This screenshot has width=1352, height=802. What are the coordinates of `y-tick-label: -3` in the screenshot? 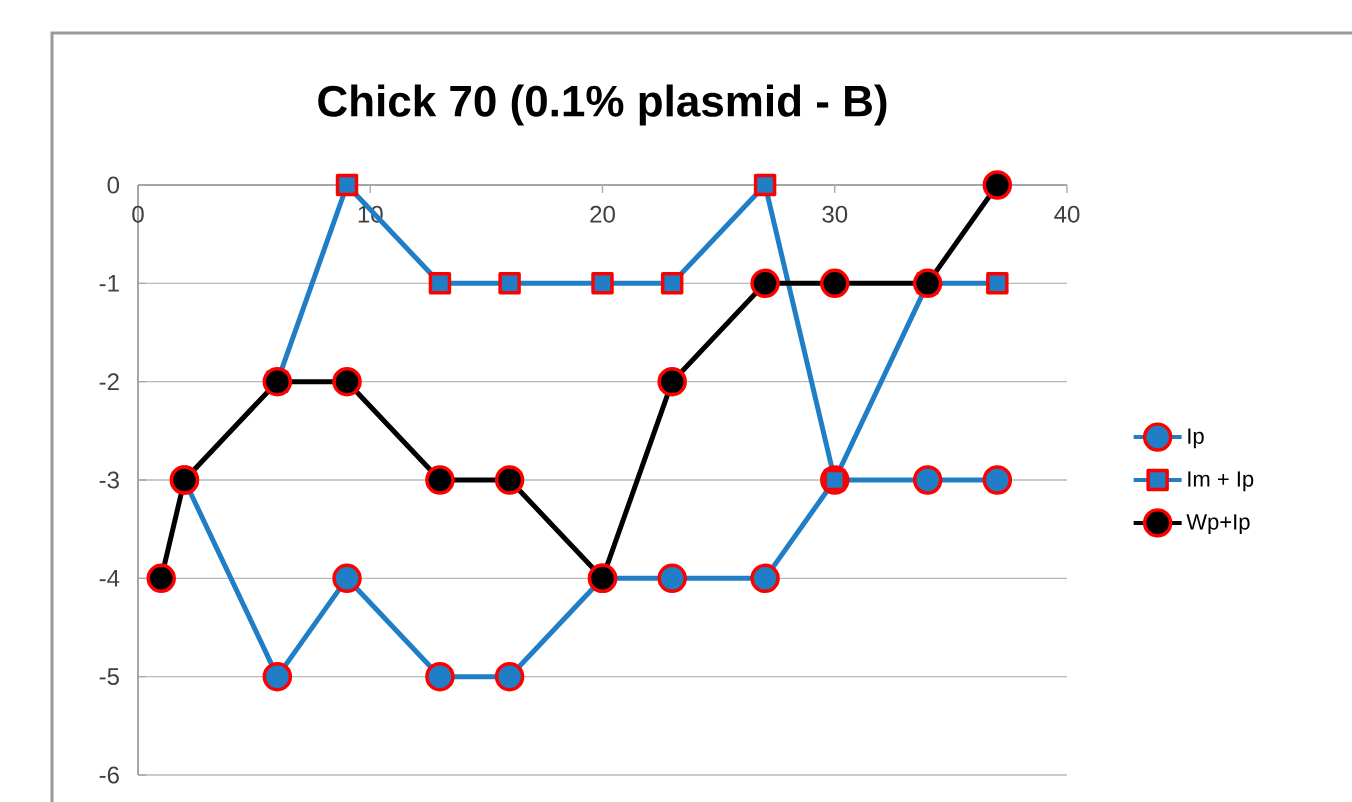 It's located at (109, 480).